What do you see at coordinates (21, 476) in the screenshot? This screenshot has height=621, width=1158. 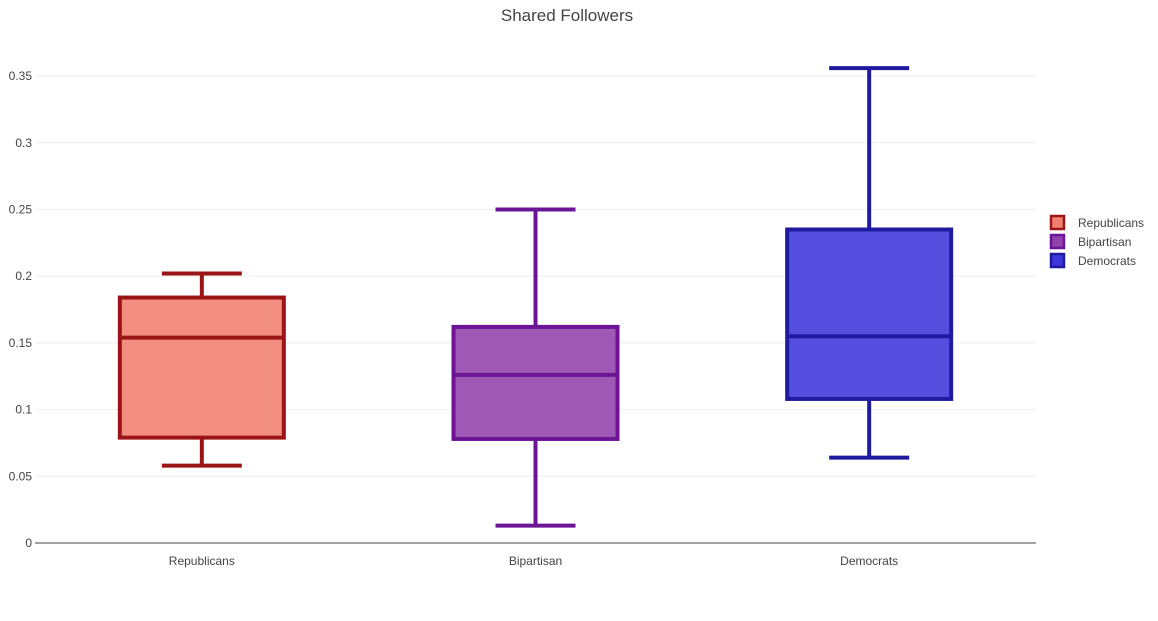 I see `y-tick-label: 0.05` at bounding box center [21, 476].